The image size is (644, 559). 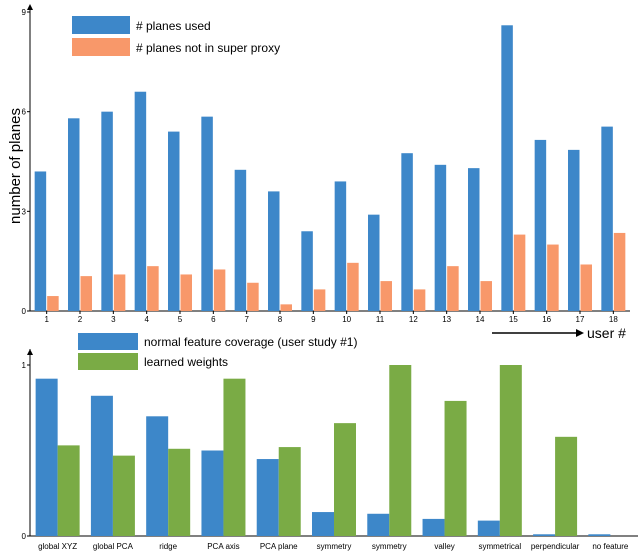 What do you see at coordinates (413, 319) in the screenshot?
I see `chart1-x-tick-label: 12` at bounding box center [413, 319].